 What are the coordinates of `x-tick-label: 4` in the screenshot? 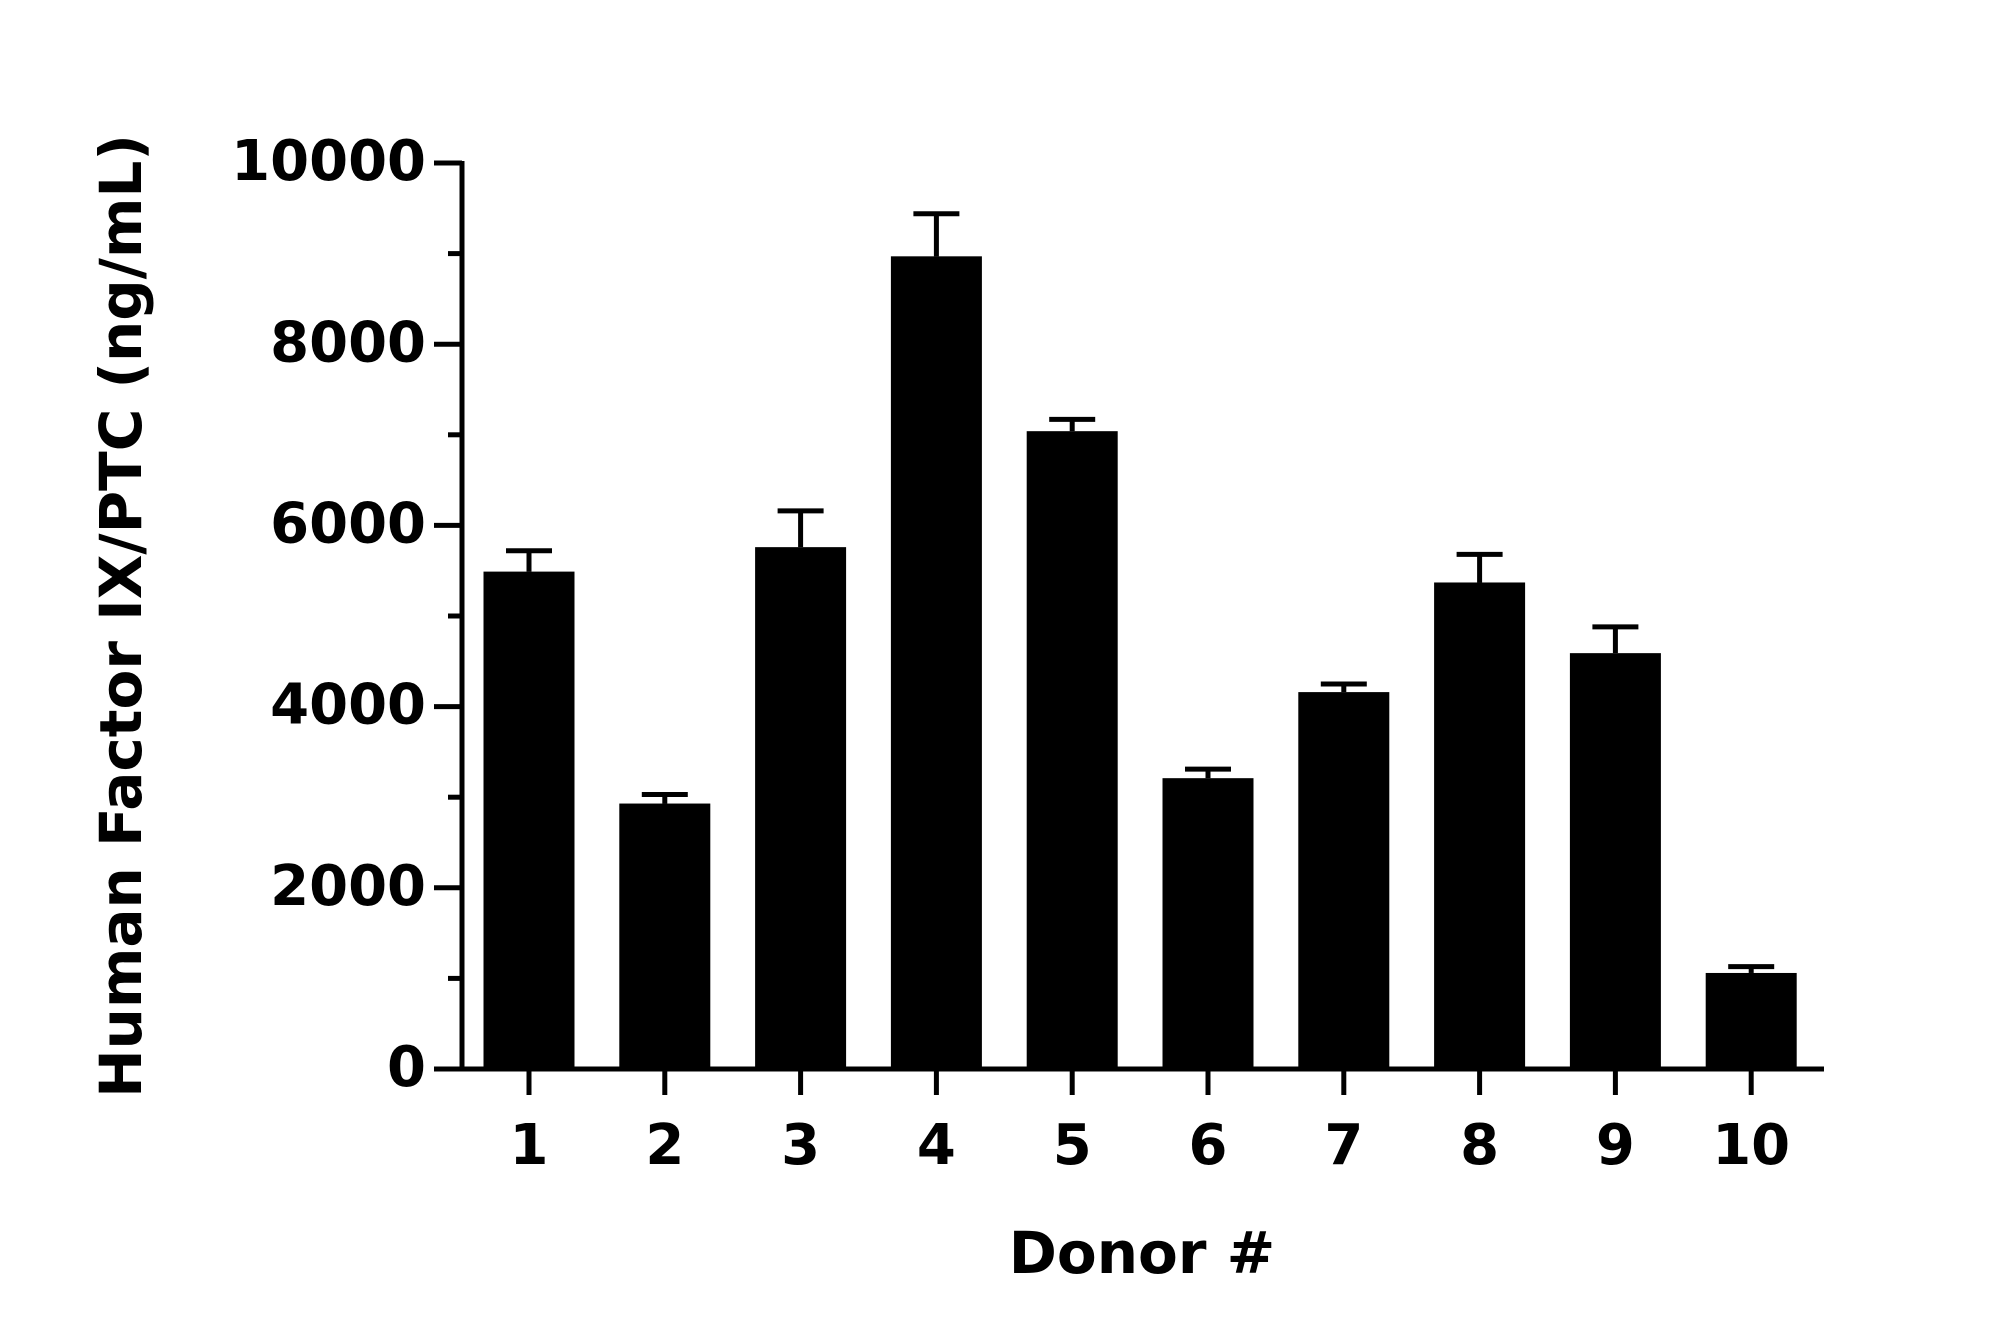 It's located at (936, 1145).